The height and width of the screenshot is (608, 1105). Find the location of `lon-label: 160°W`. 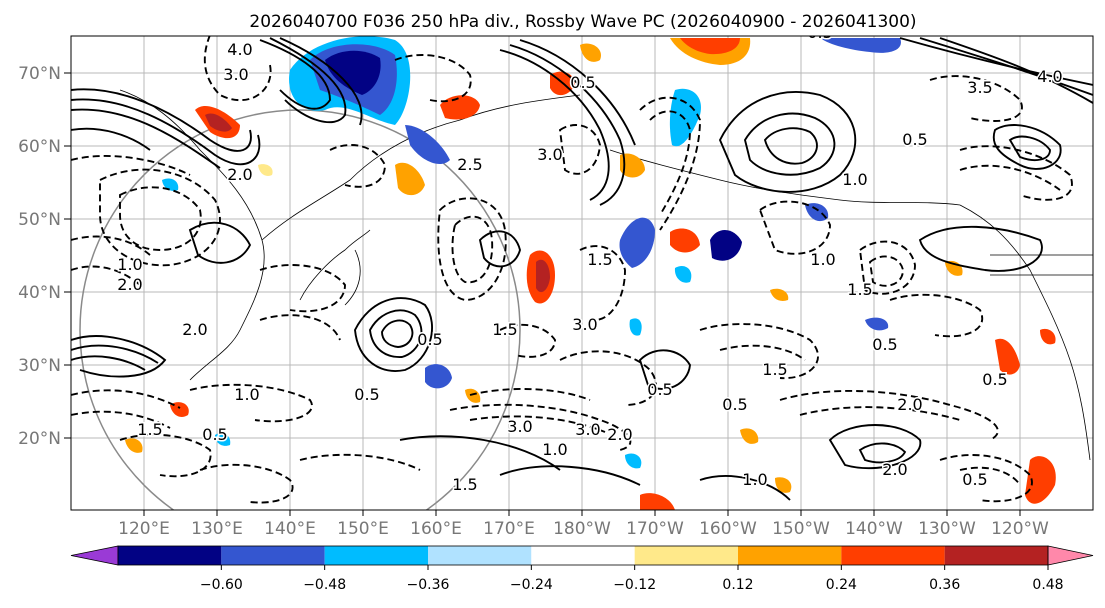

lon-label: 160°W is located at coordinates (728, 529).